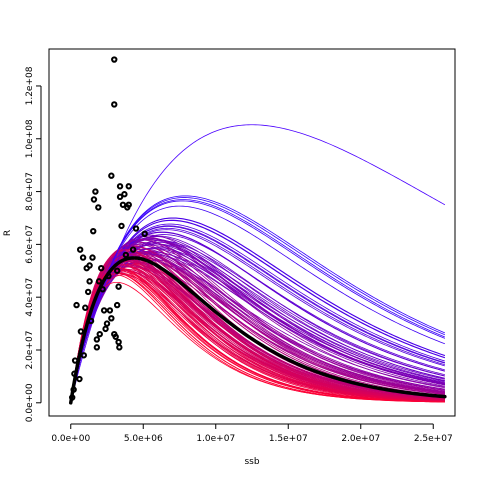 The height and width of the screenshot is (480, 480). I want to click on x-tick-label: 1.5e+07, so click(288, 439).